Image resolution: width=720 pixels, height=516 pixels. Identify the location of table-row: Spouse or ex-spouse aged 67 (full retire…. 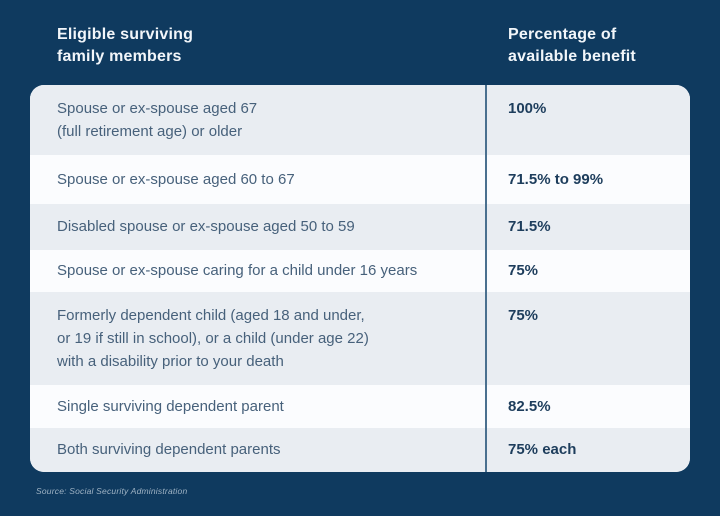
(360, 120).